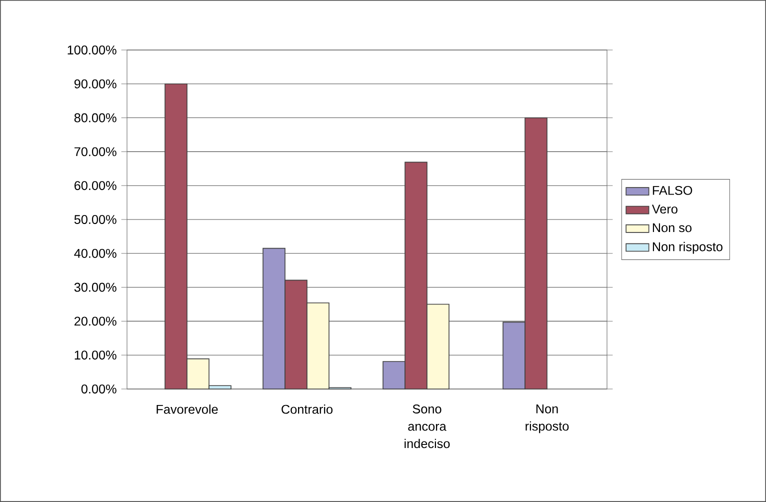 The image size is (766, 502). Describe the element at coordinates (95, 355) in the screenshot. I see `y-tick-label: 10.00%` at that location.